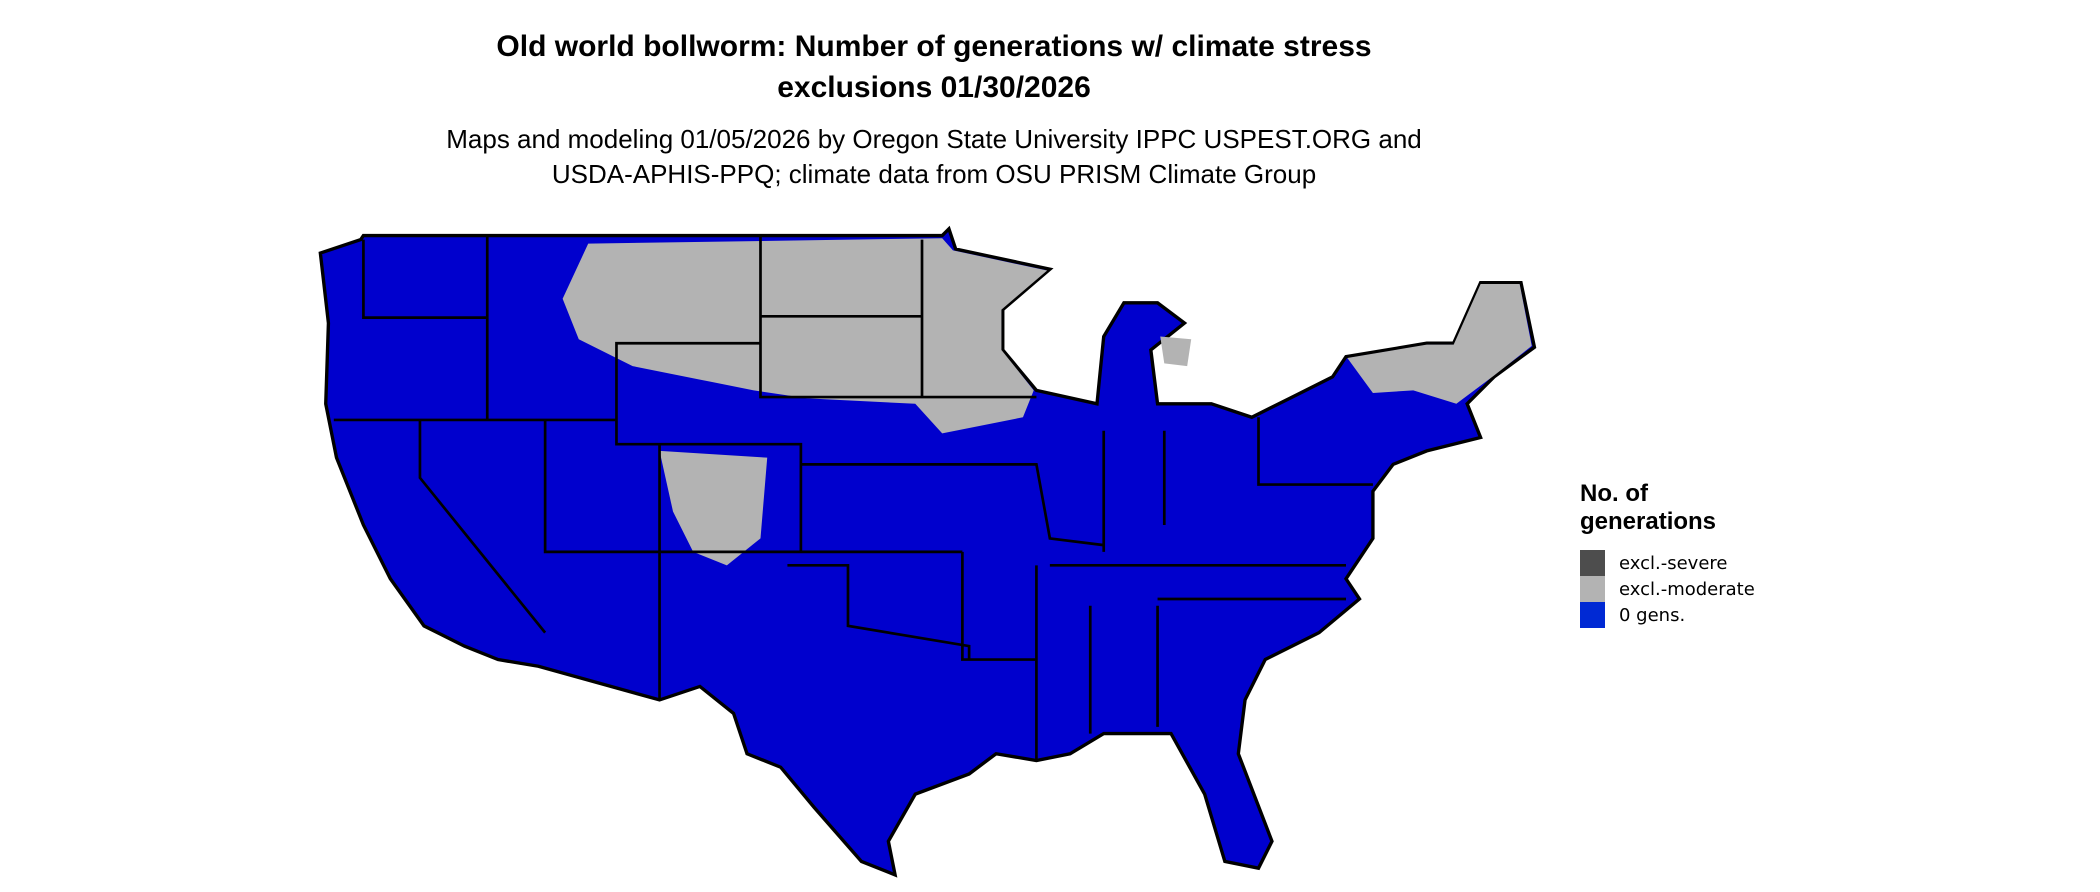 This screenshot has height=892, width=2100. I want to click on excl-moderate-northeast, so click(1439, 344).